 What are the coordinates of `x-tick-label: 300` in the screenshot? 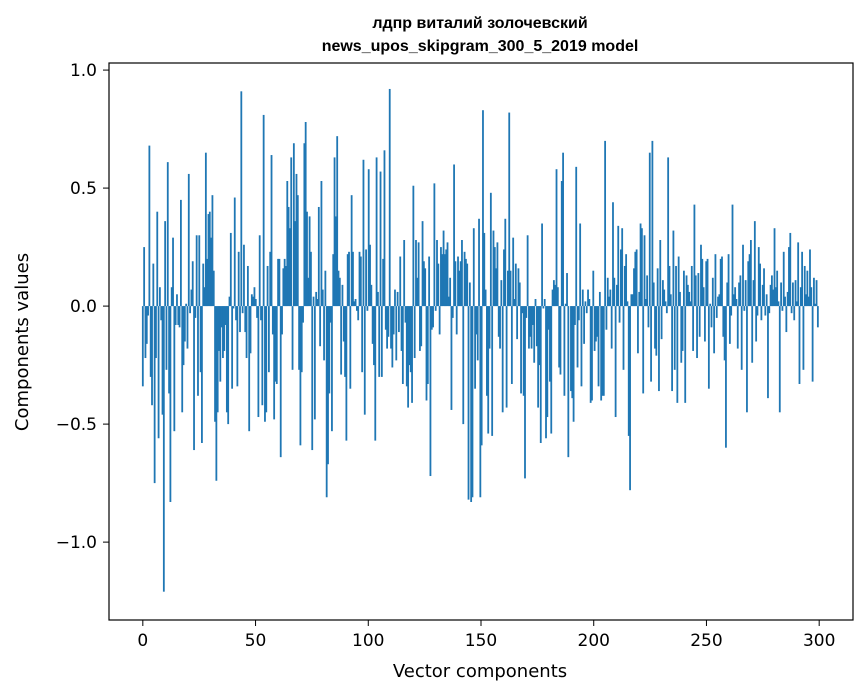 It's located at (819, 641).